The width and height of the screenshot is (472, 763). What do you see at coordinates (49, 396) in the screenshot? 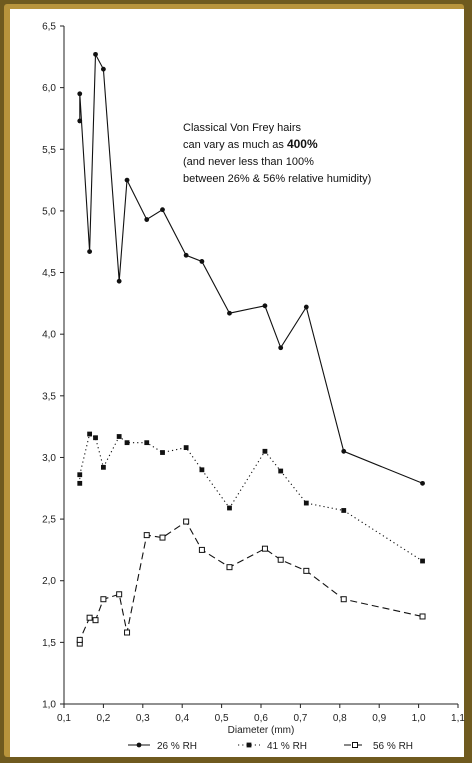
I see `y-tick-label: 3,5` at bounding box center [49, 396].